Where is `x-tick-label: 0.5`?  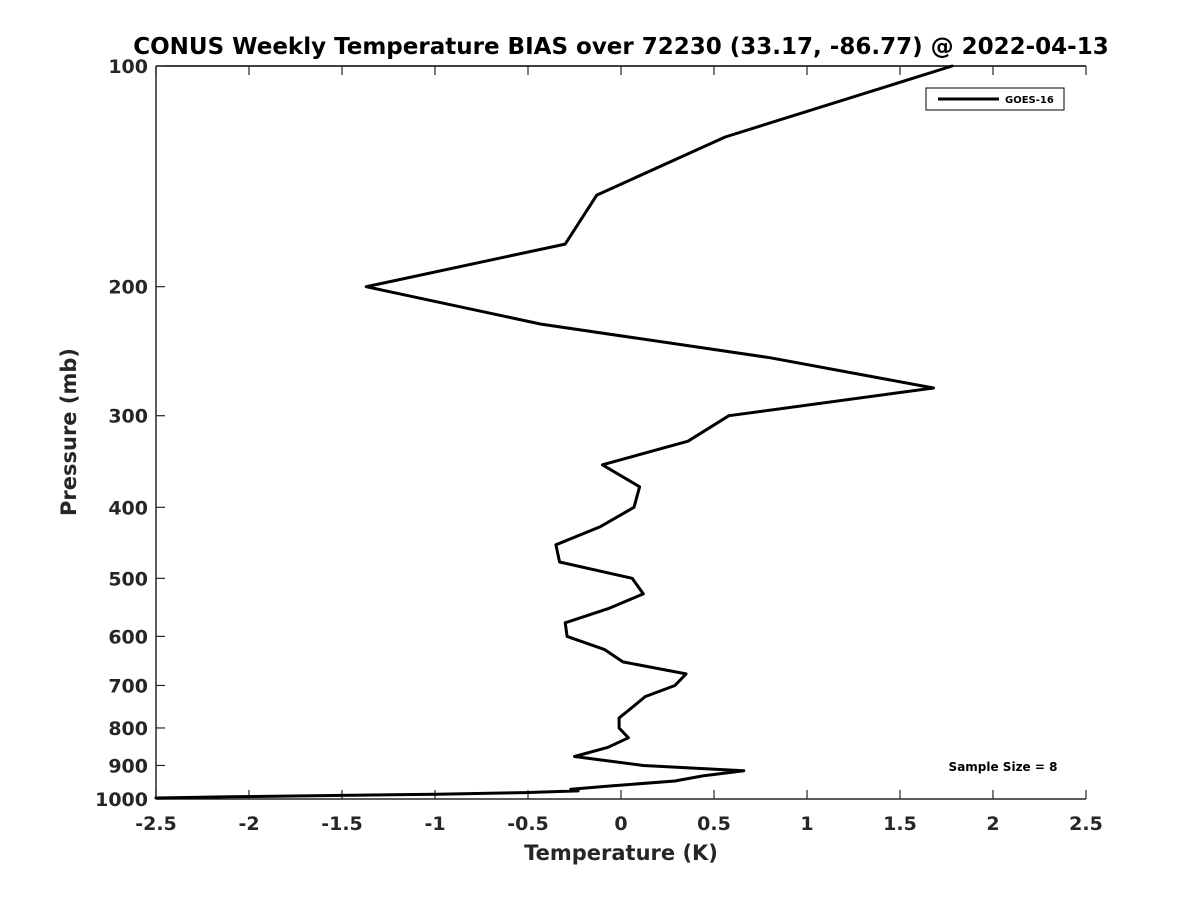
x-tick-label: 0.5 is located at coordinates (714, 824).